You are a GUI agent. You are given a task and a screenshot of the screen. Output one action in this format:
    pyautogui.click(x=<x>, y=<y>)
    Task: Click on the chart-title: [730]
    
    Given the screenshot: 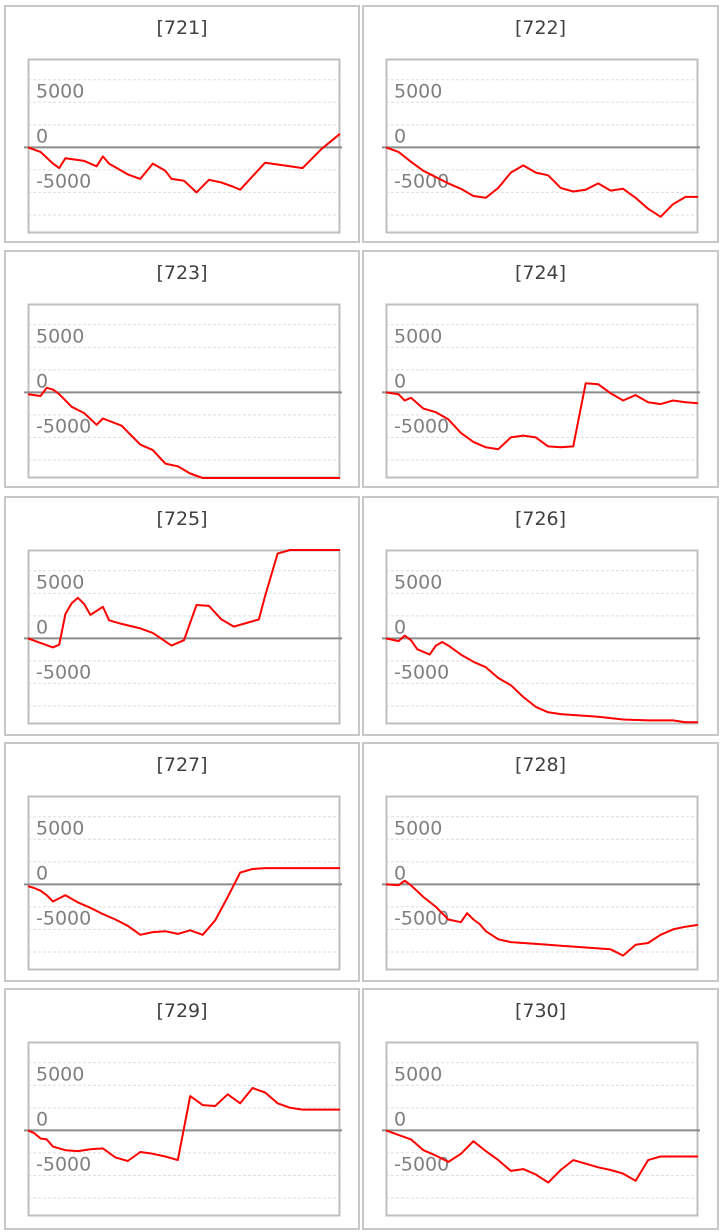 What is the action you would take?
    pyautogui.click(x=540, y=1011)
    